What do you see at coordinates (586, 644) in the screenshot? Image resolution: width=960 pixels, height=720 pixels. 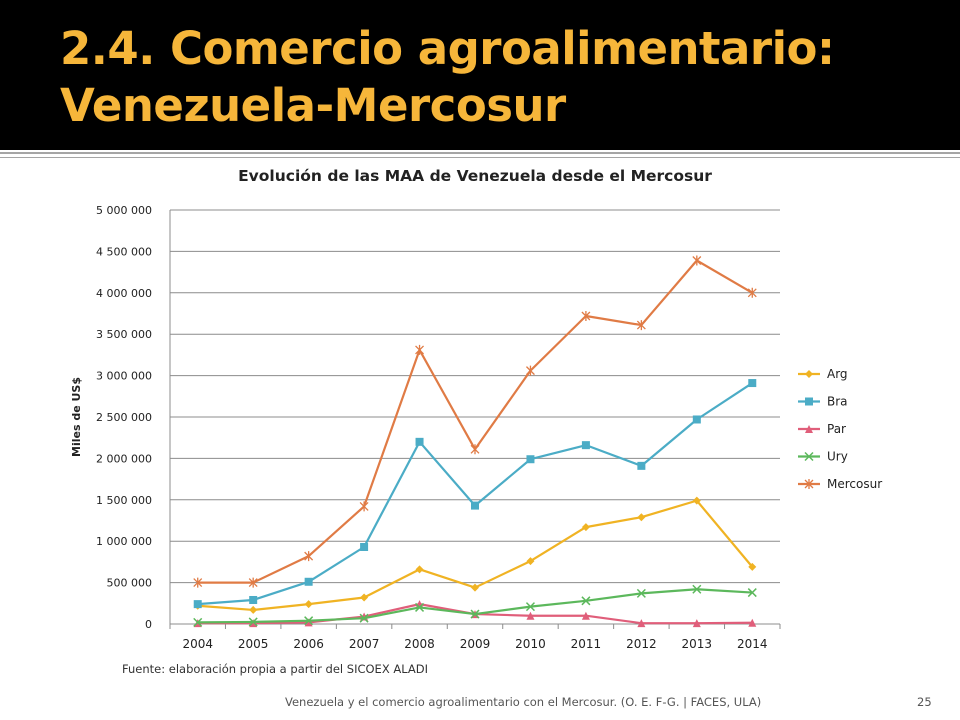 I see `x-tick-label: 2011` at bounding box center [586, 644].